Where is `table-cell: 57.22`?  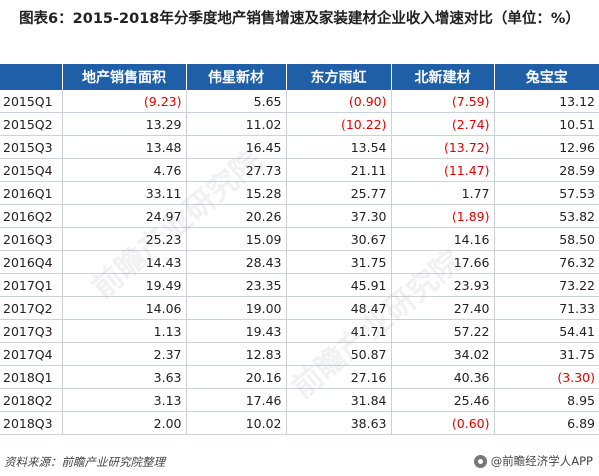
table-cell: 57.22 is located at coordinates (443, 331).